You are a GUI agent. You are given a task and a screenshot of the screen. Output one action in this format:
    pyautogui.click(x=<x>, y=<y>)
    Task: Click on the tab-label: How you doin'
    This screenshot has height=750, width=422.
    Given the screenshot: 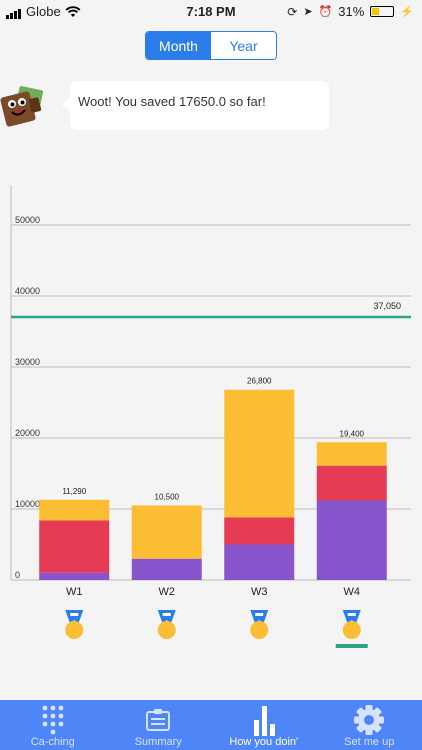 What is the action you would take?
    pyautogui.click(x=264, y=742)
    